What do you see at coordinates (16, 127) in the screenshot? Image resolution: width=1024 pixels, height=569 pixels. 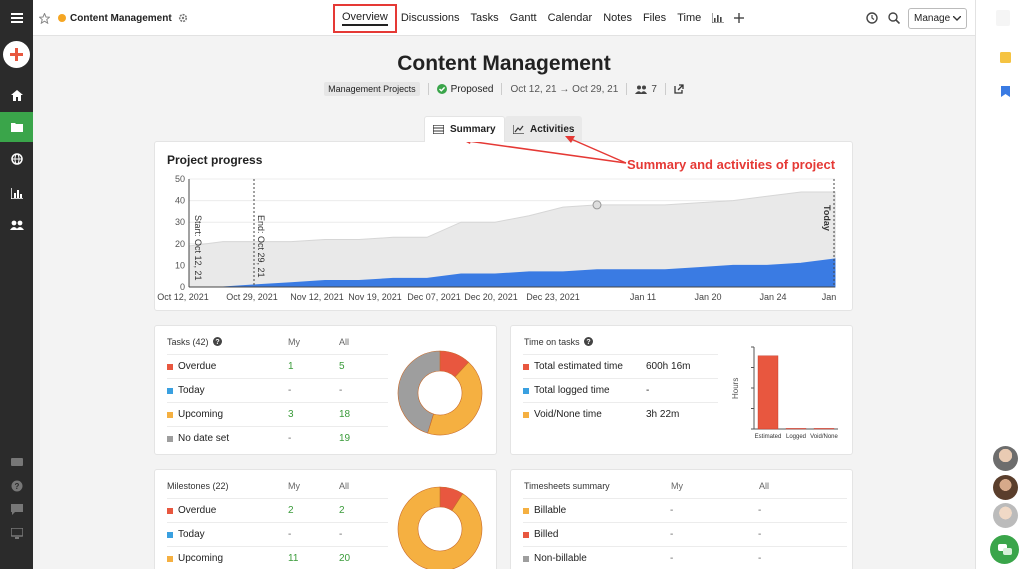 I see `projects-folder-icon` at bounding box center [16, 127].